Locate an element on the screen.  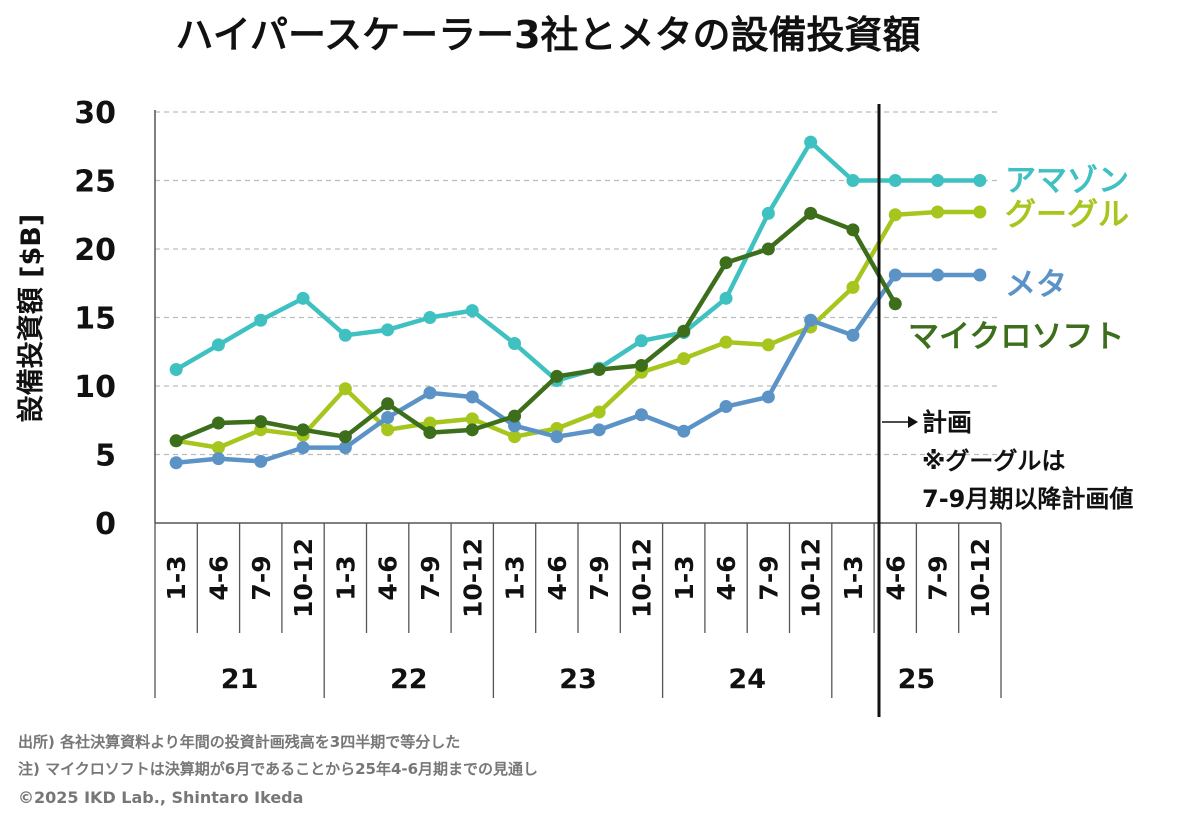
plan-label: 計画 is located at coordinates (947, 422).